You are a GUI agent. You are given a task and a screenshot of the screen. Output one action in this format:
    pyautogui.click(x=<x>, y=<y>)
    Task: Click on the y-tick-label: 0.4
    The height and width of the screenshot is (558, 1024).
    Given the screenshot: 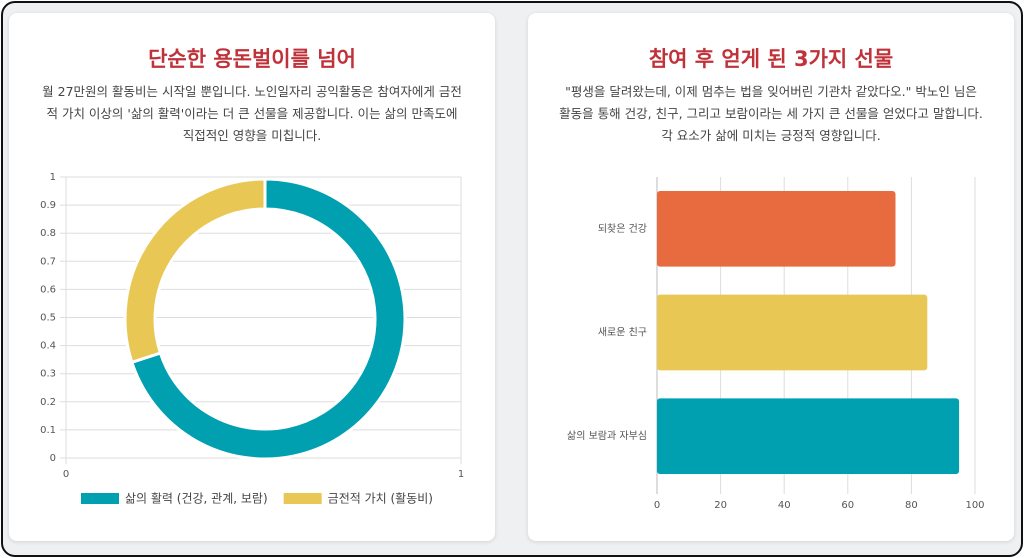 What is the action you would take?
    pyautogui.click(x=48, y=346)
    